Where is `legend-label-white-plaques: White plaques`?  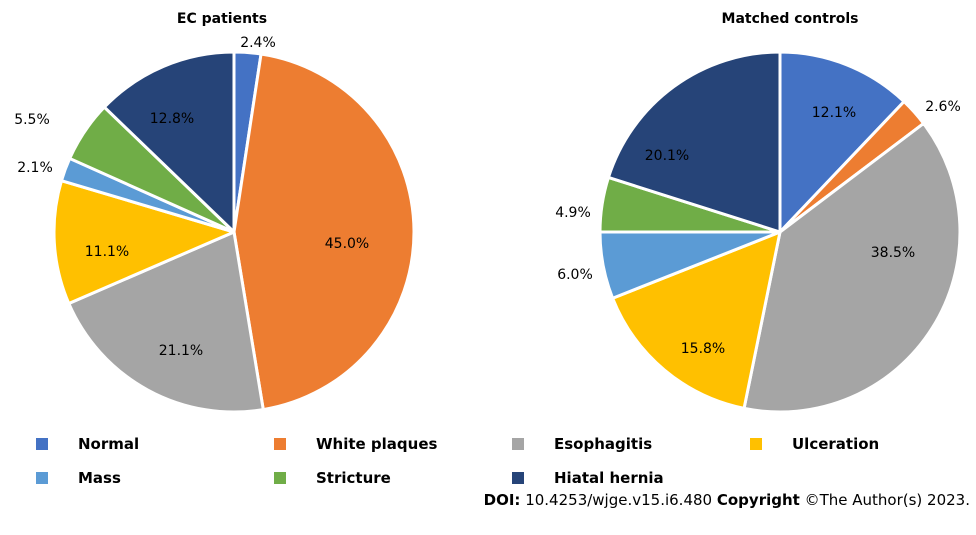
legend-label-white-plaques: White plaques is located at coordinates (377, 444).